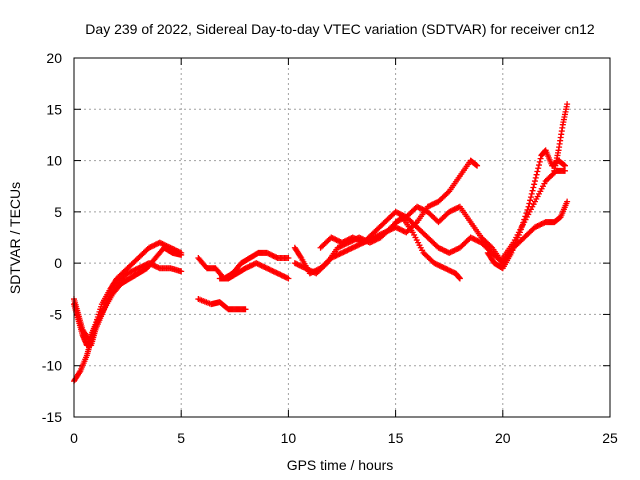 This screenshot has height=480, width=640. I want to click on x-tick-label: 15, so click(396, 438).